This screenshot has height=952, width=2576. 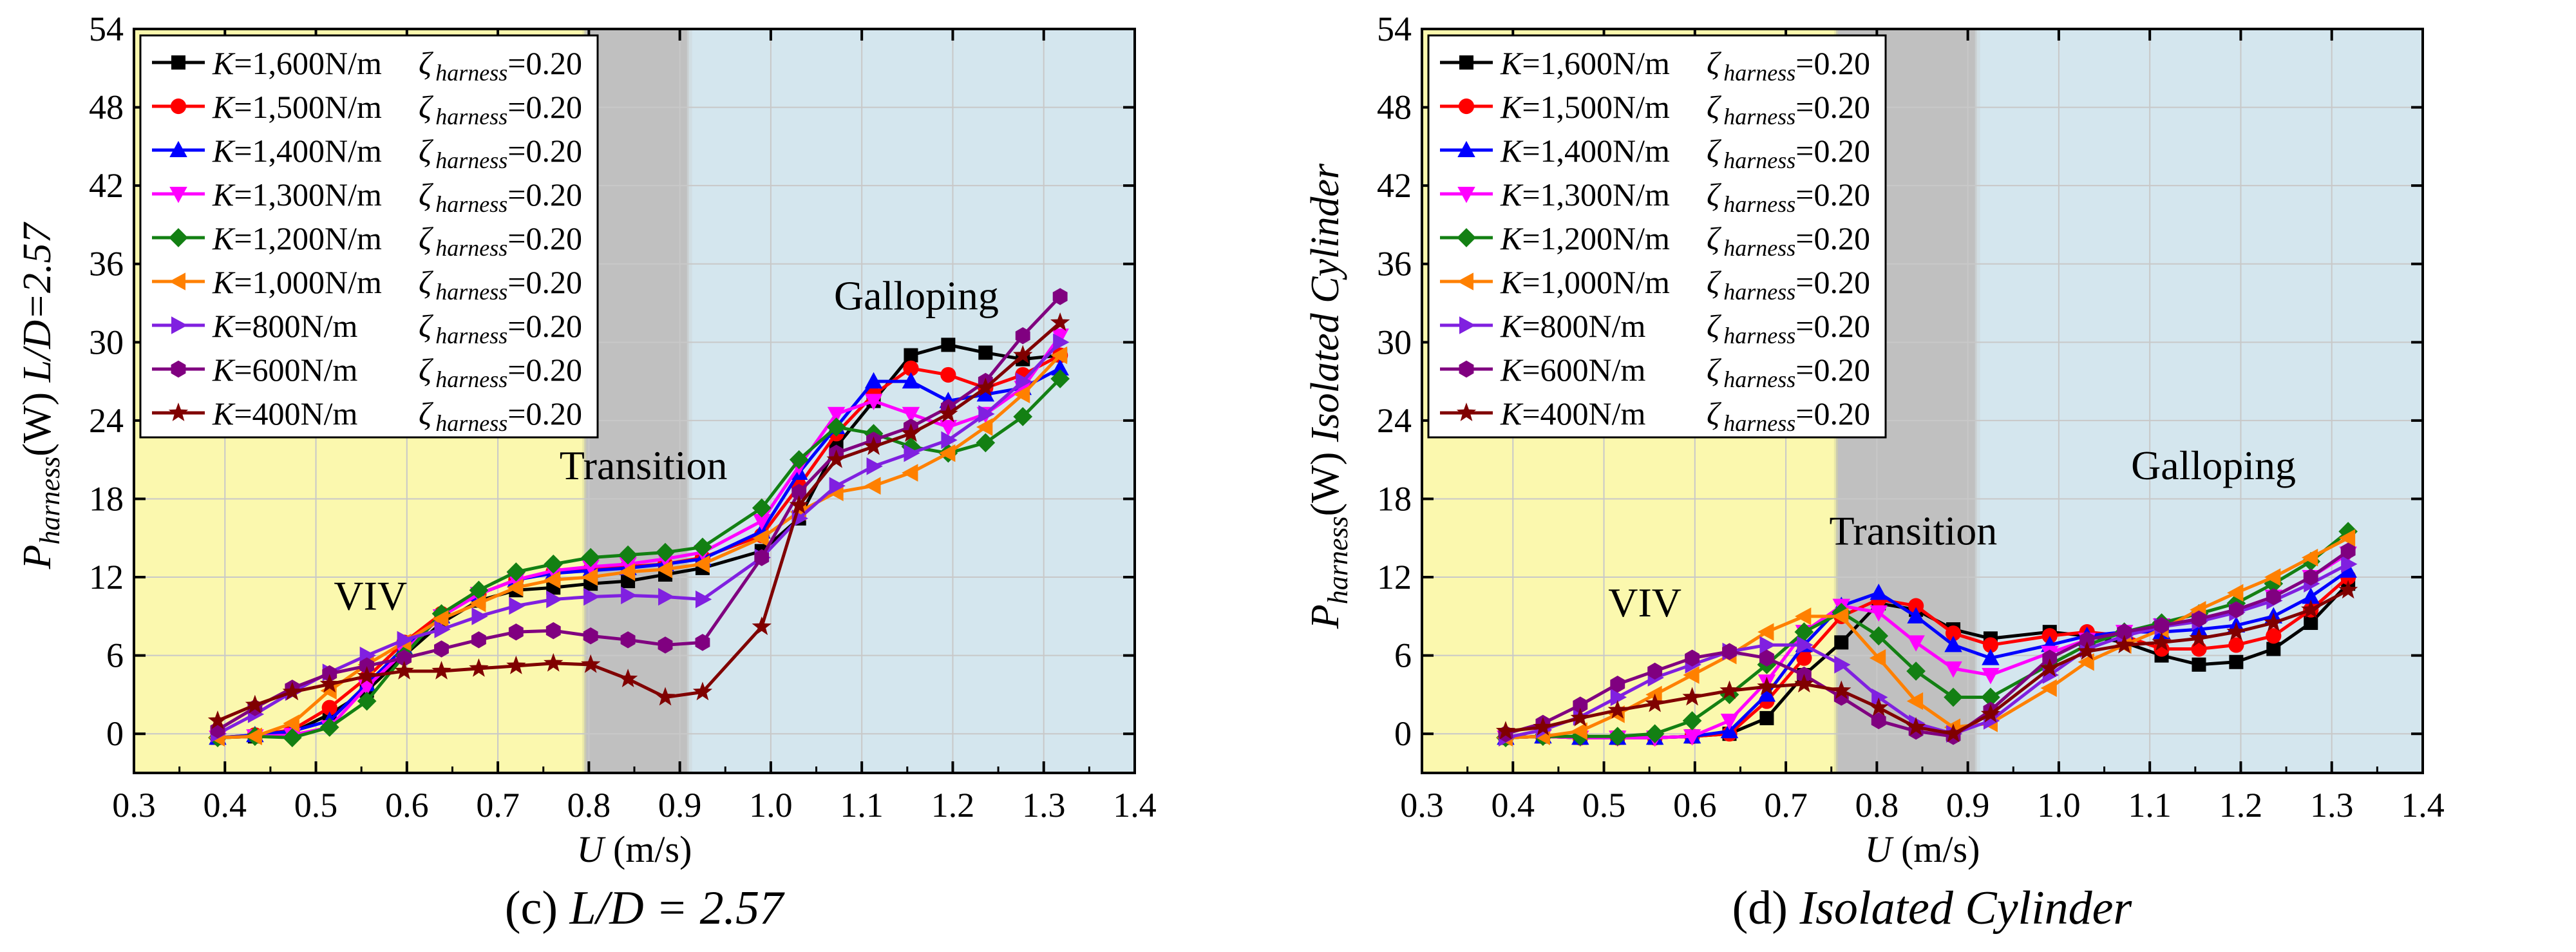 What do you see at coordinates (297, 63) in the screenshot?
I see `chart-c-legend-label: K=1,600N/m` at bounding box center [297, 63].